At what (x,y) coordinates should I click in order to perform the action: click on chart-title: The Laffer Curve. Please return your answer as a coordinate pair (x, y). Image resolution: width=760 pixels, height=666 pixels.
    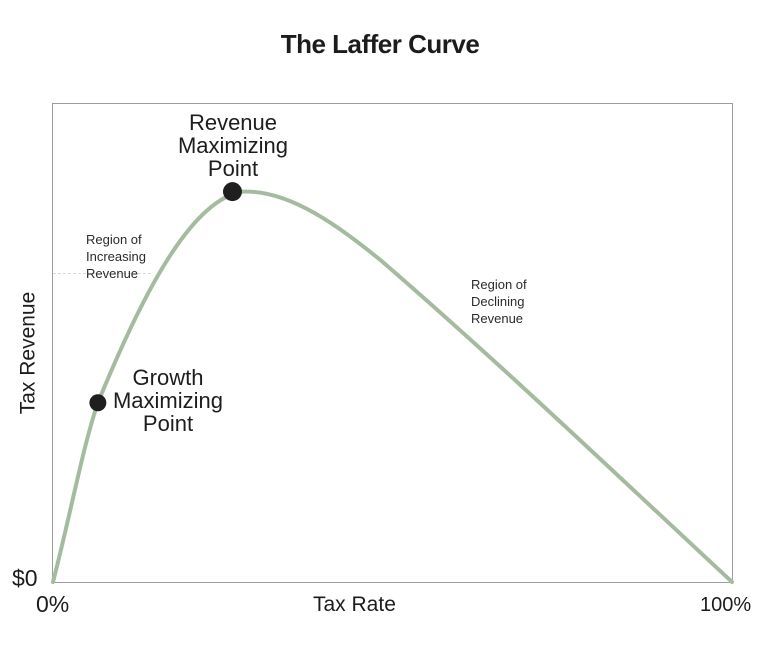
    Looking at the image, I should click on (380, 44).